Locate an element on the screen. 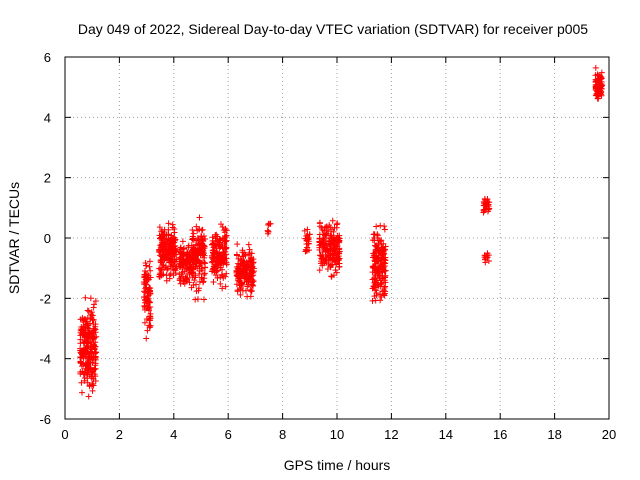  x-tick-label: 16 is located at coordinates (500, 434).